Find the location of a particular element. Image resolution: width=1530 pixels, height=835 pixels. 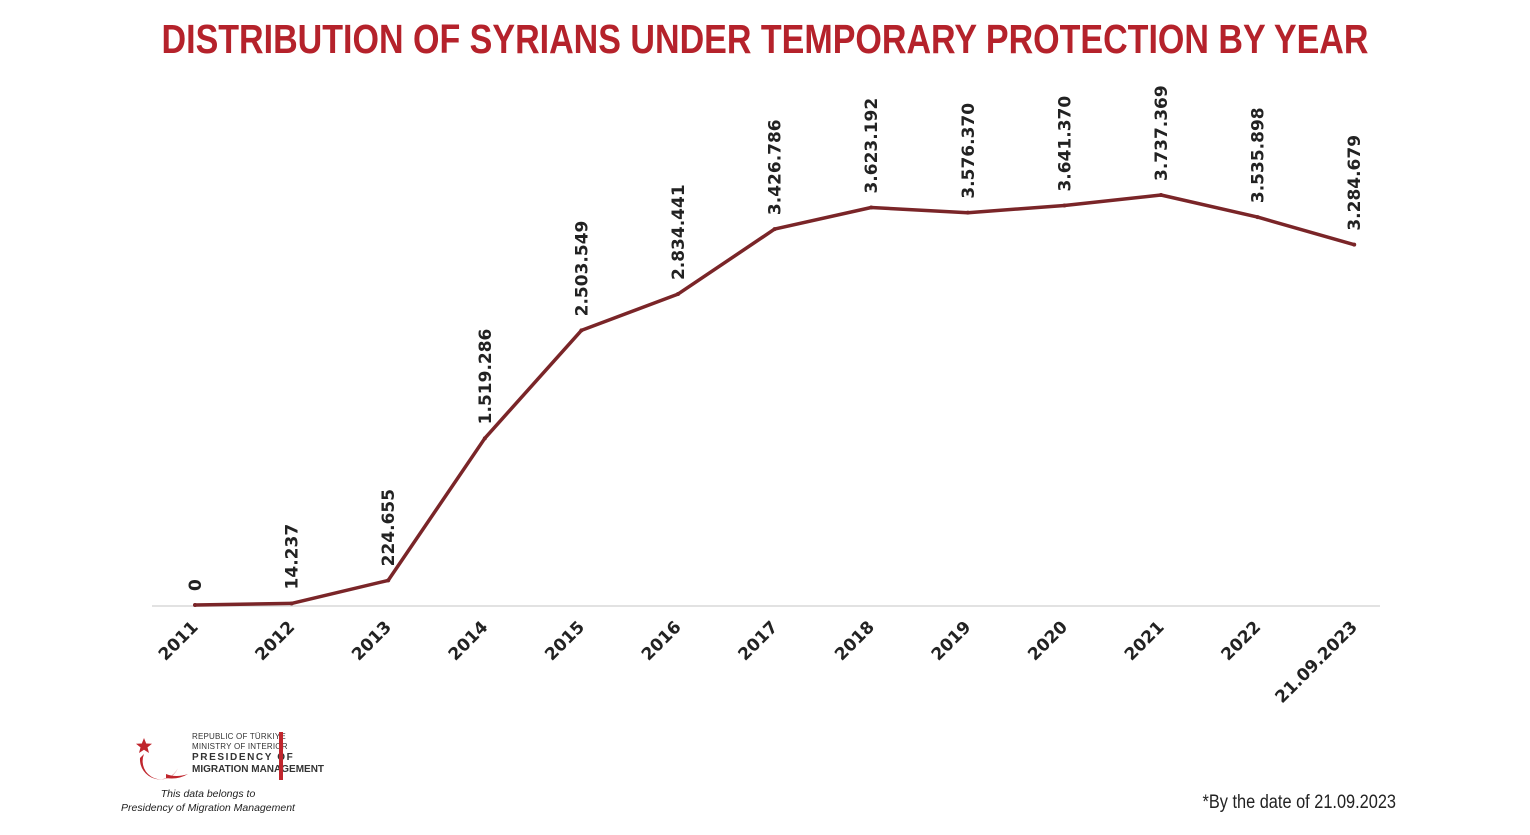

x-tick-2021: 2021 is located at coordinates (1145, 641).